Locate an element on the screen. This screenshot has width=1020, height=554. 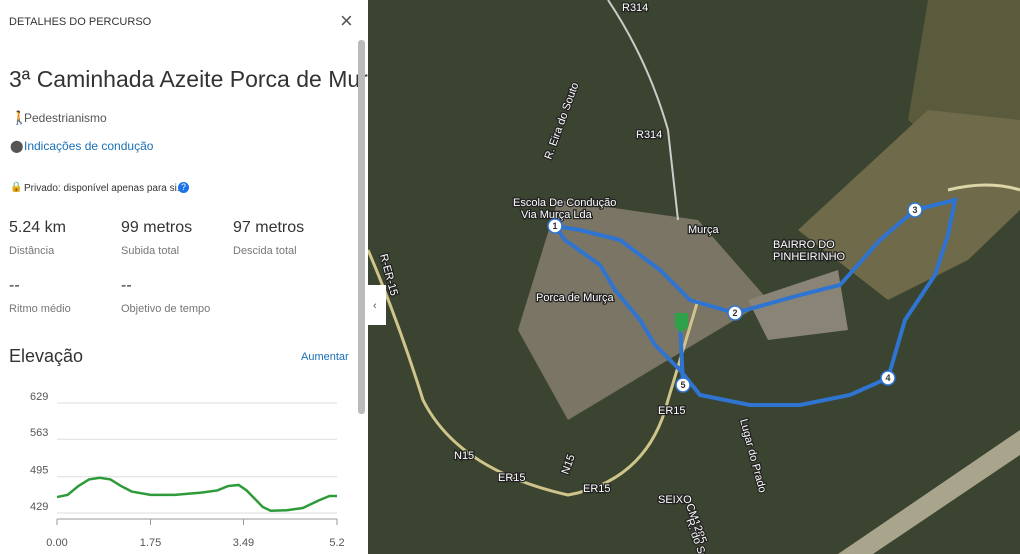
stat-label: Subida total is located at coordinates (150, 251).